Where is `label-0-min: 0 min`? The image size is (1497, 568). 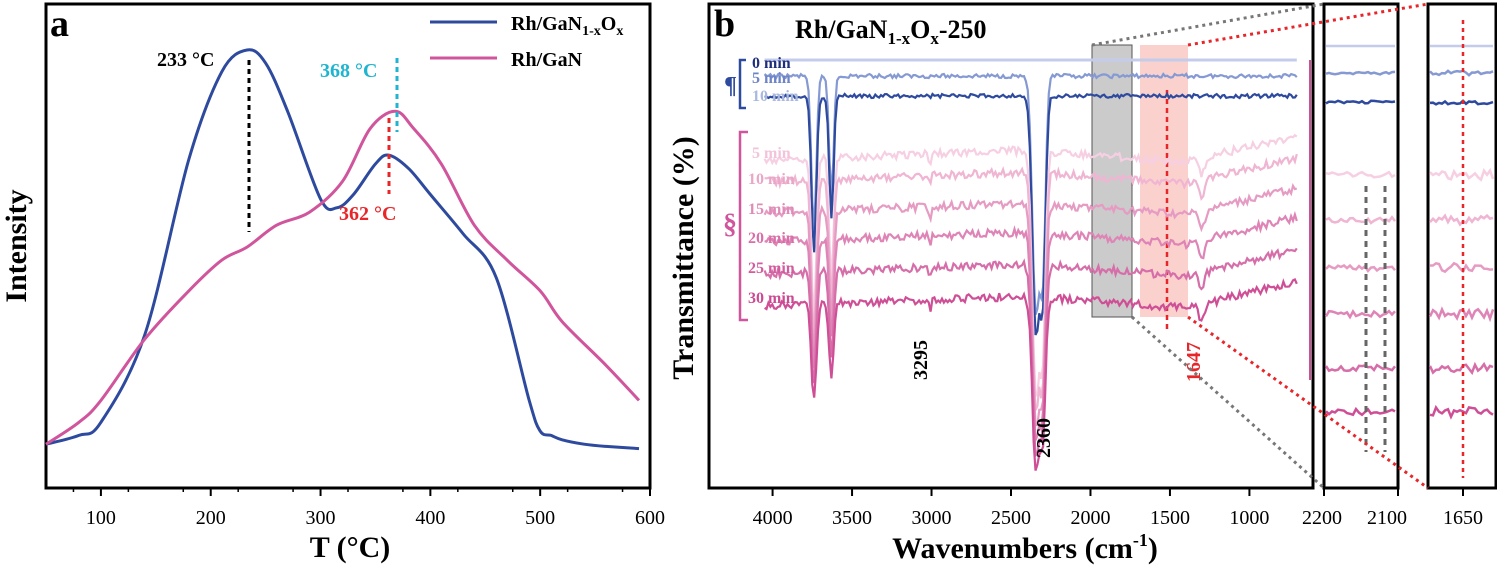 label-0-min: 0 min is located at coordinates (771, 63).